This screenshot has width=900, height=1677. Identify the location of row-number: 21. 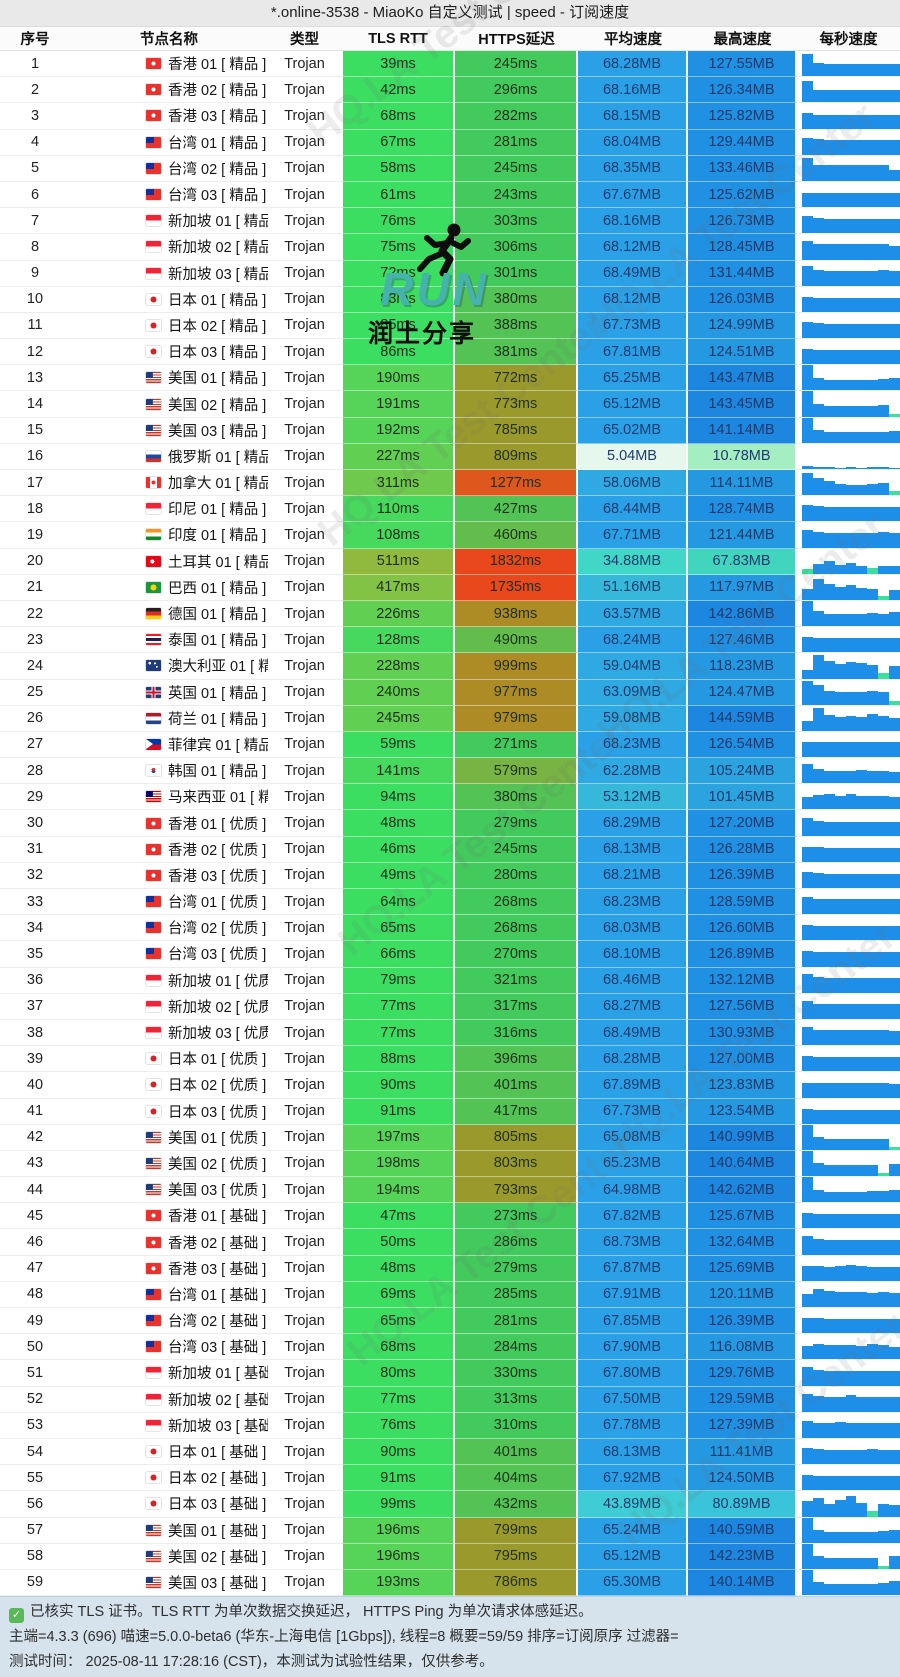
(35, 588).